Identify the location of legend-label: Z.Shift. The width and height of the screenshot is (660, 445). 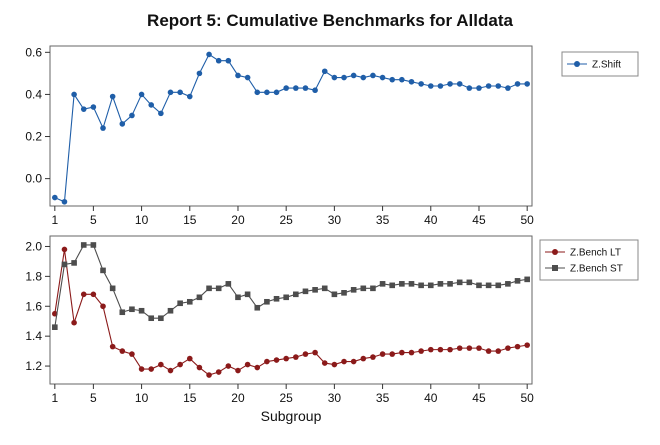
(606, 65).